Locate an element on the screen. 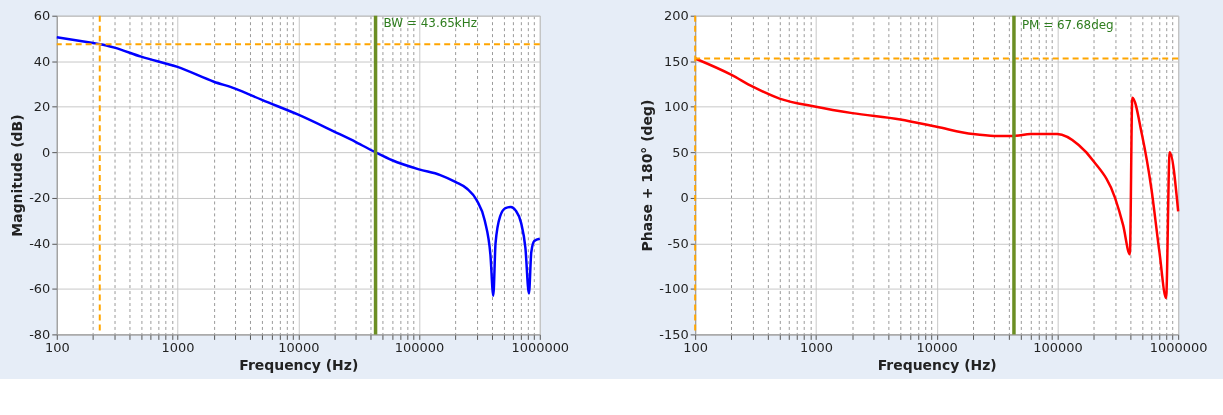  y-tick-label: 150 is located at coordinates (676, 61).